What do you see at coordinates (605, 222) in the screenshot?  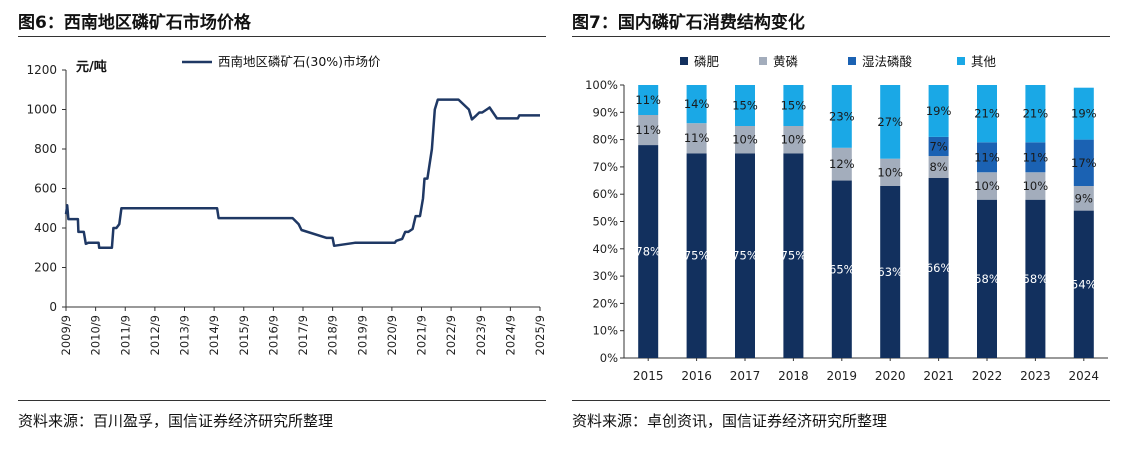 I see `right-y-tick-label: 50%` at bounding box center [605, 222].